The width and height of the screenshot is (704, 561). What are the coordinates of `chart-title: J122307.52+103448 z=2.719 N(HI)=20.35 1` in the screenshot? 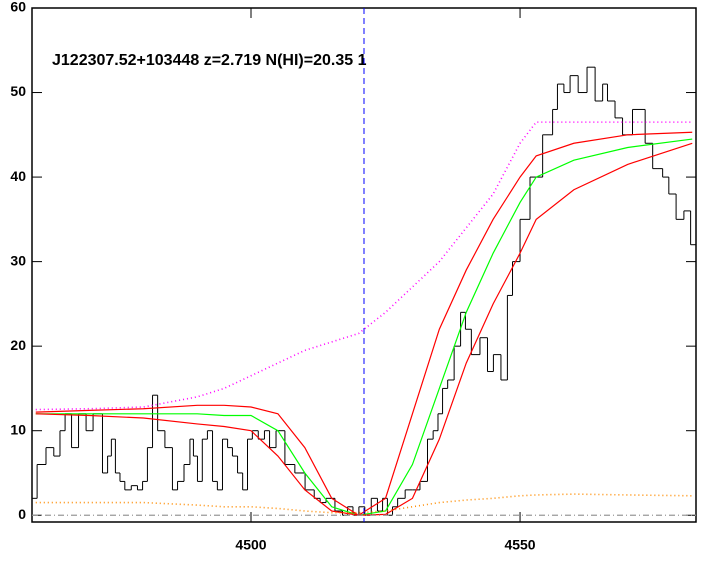 It's located at (209, 60).